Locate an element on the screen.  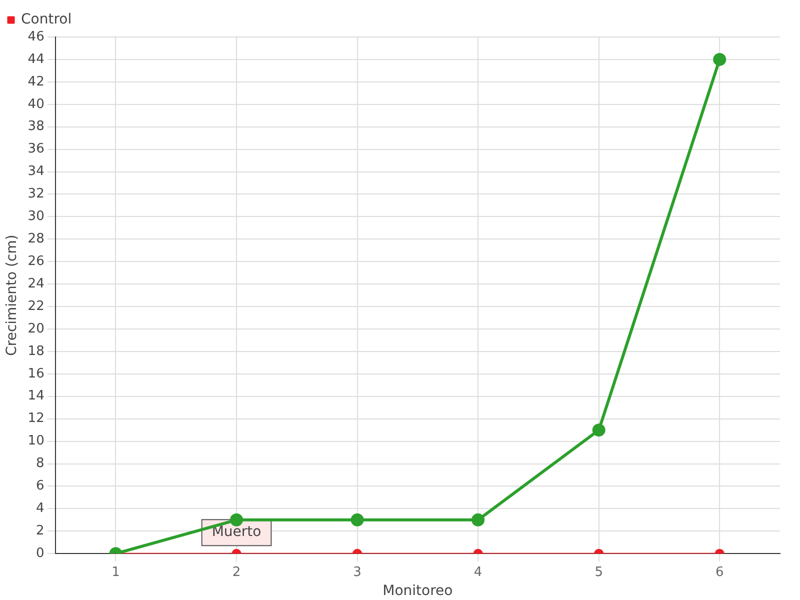
x-tick-label: 4 is located at coordinates (478, 572).